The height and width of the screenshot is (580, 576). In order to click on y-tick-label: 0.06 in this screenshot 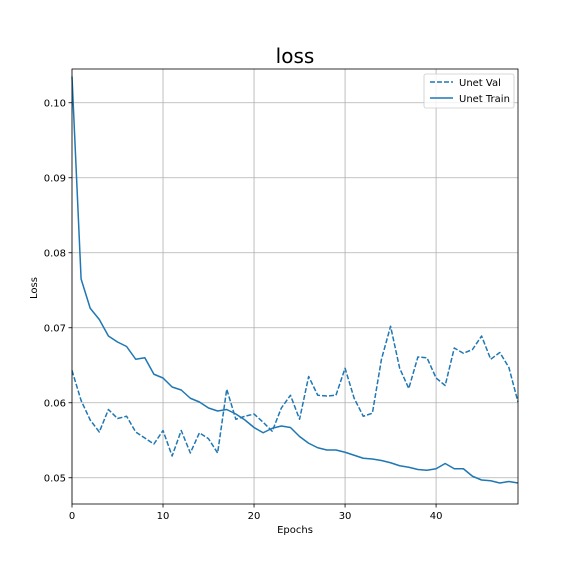, I will do `click(55, 403)`.